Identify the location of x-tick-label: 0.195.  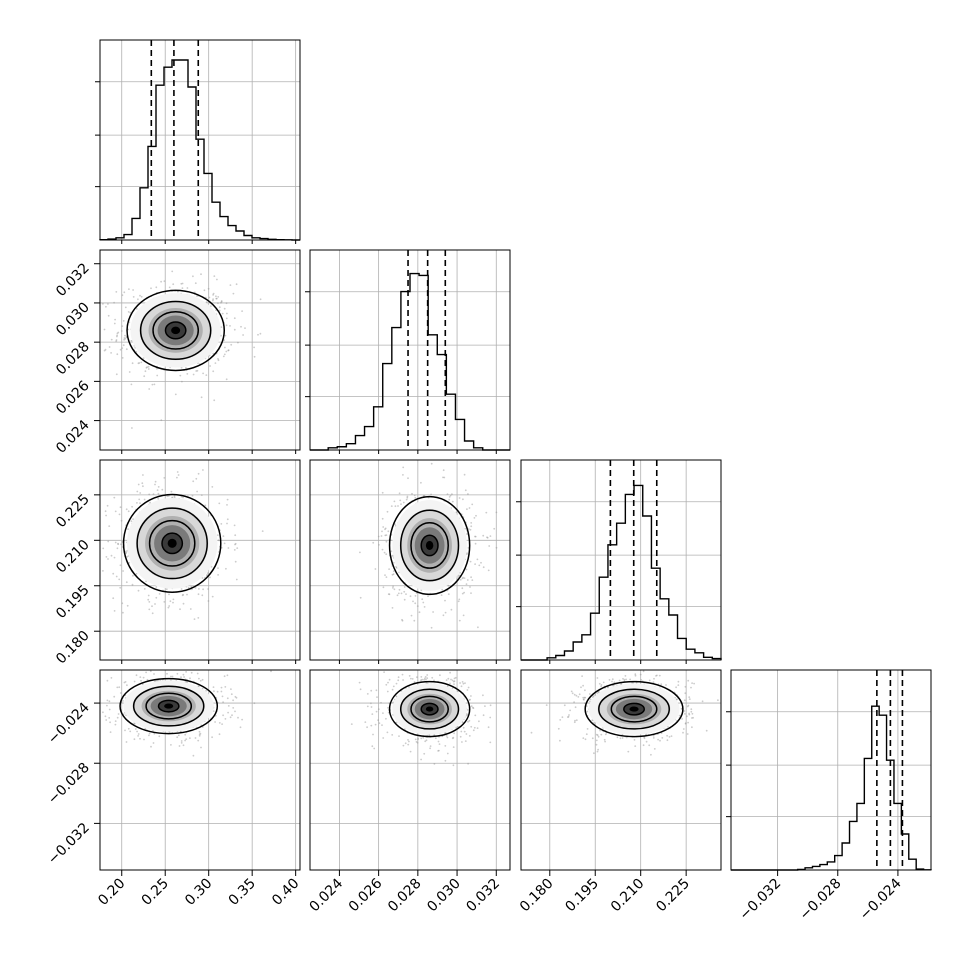
(582, 896).